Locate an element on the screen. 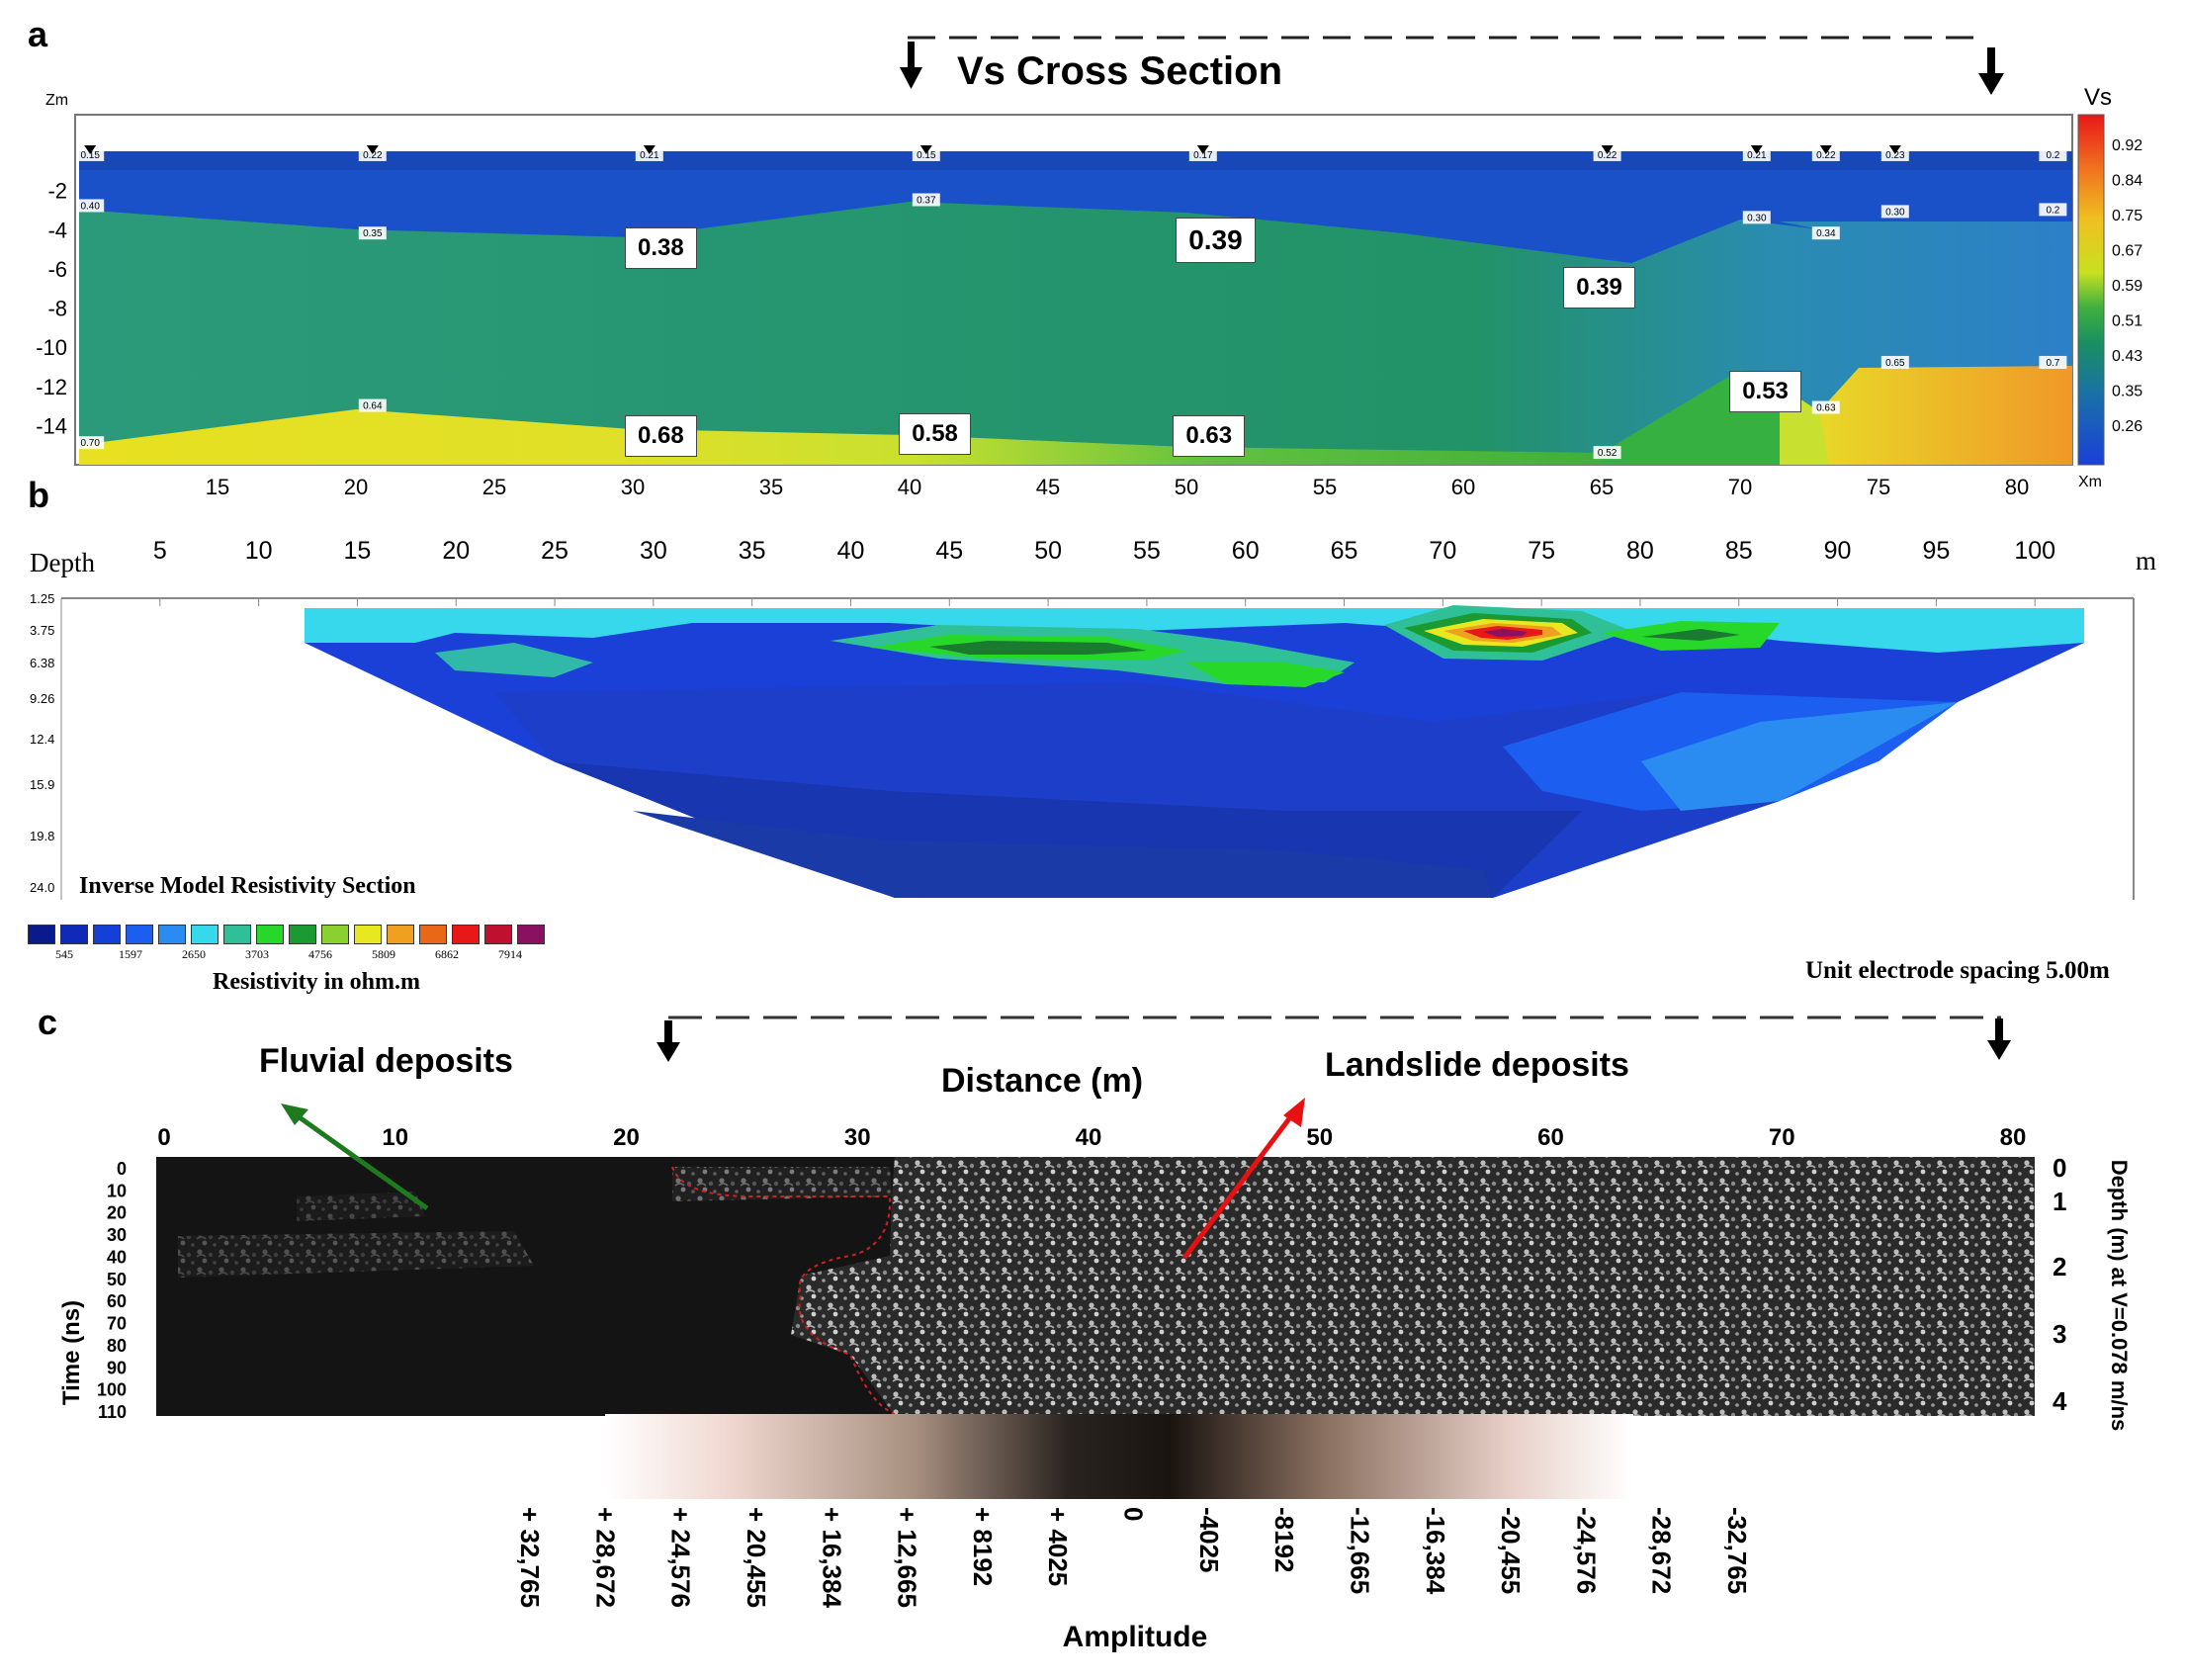  resistivity-x-tick: 25 is located at coordinates (555, 551).